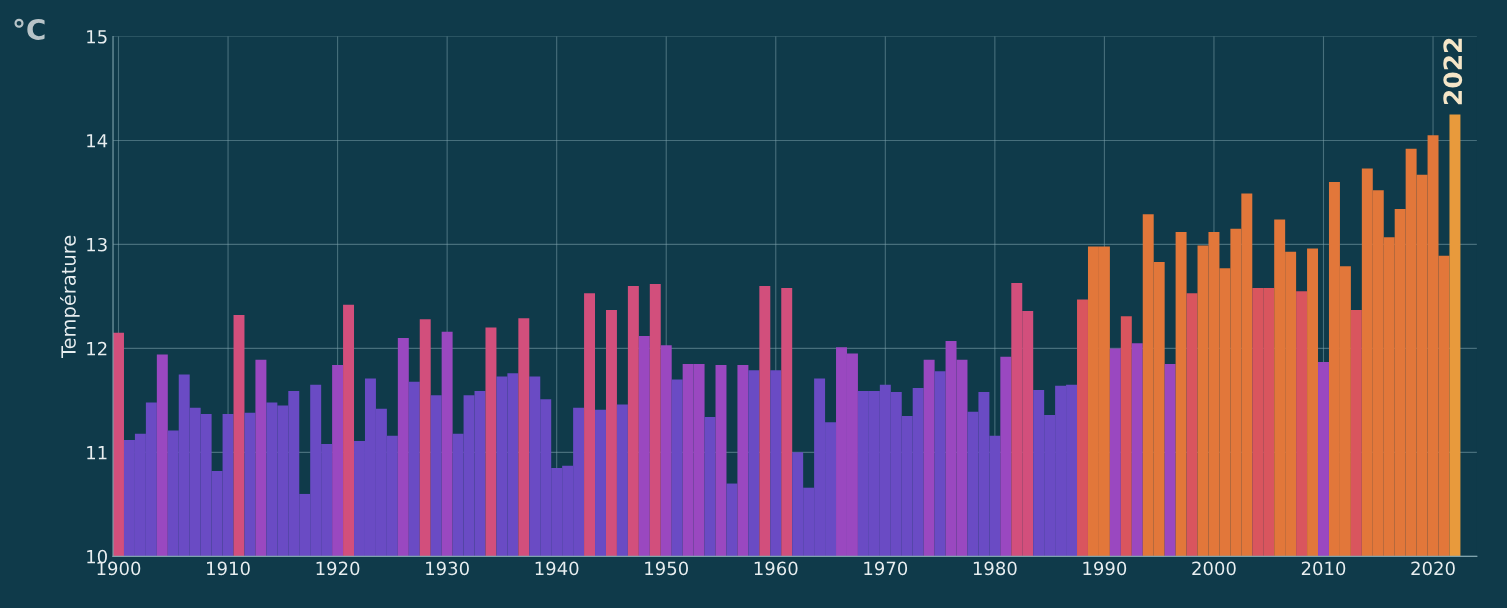 Image resolution: width=1507 pixels, height=608 pixels. I want to click on x-tick-label: 2000, so click(1214, 568).